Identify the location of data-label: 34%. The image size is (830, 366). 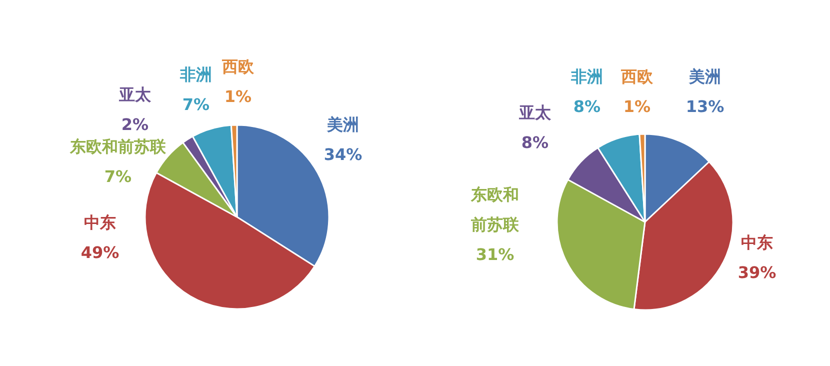
(343, 154).